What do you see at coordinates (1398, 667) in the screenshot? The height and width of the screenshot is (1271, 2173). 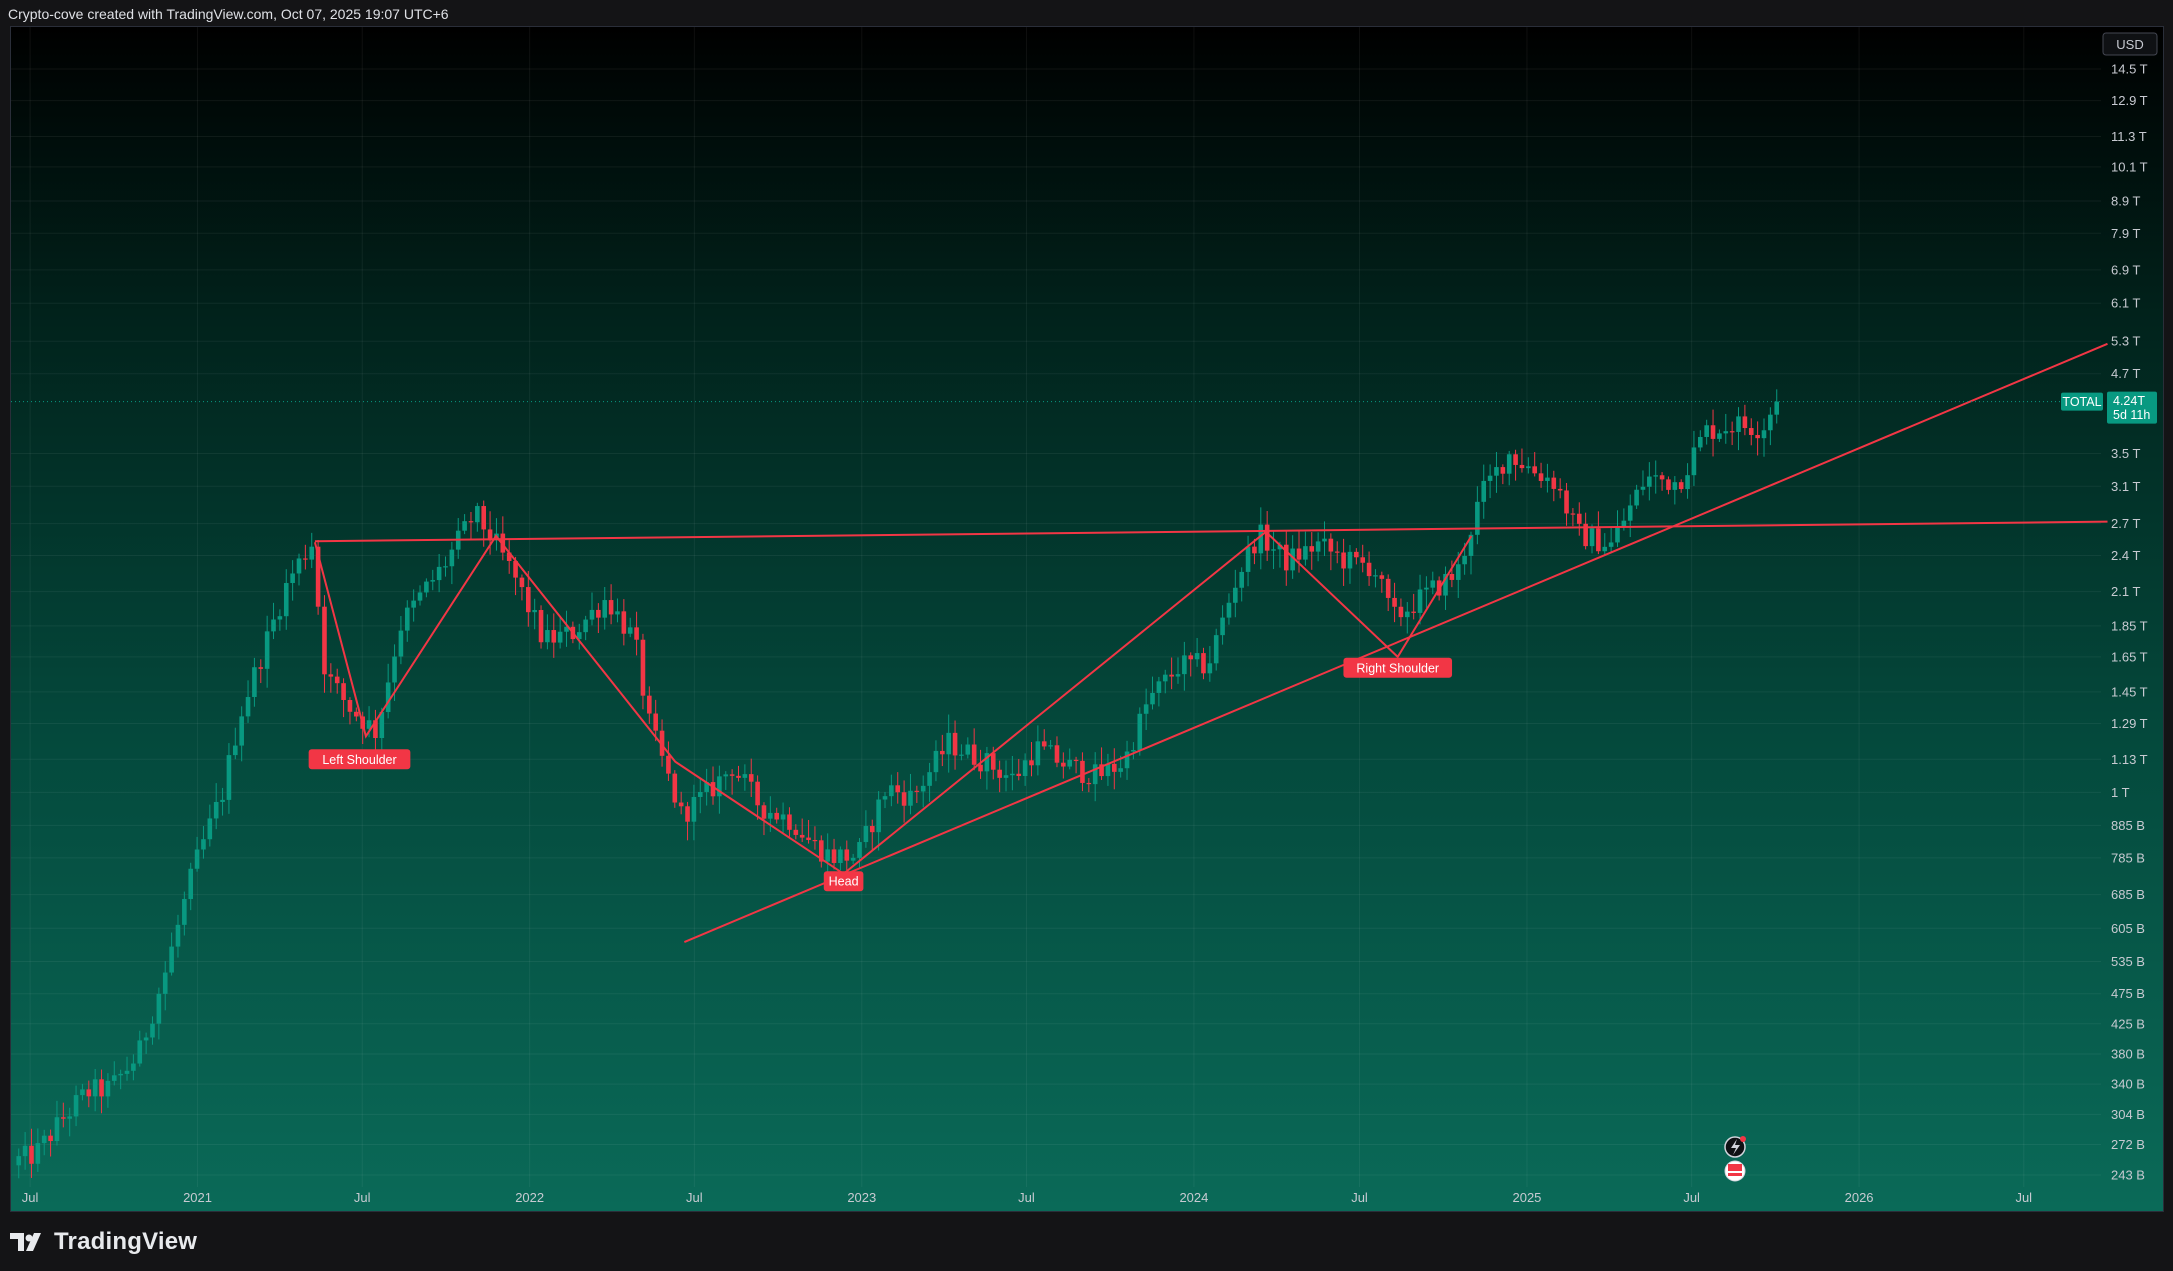 I see `annotation-right-shoulder: Right Shoulder` at bounding box center [1398, 667].